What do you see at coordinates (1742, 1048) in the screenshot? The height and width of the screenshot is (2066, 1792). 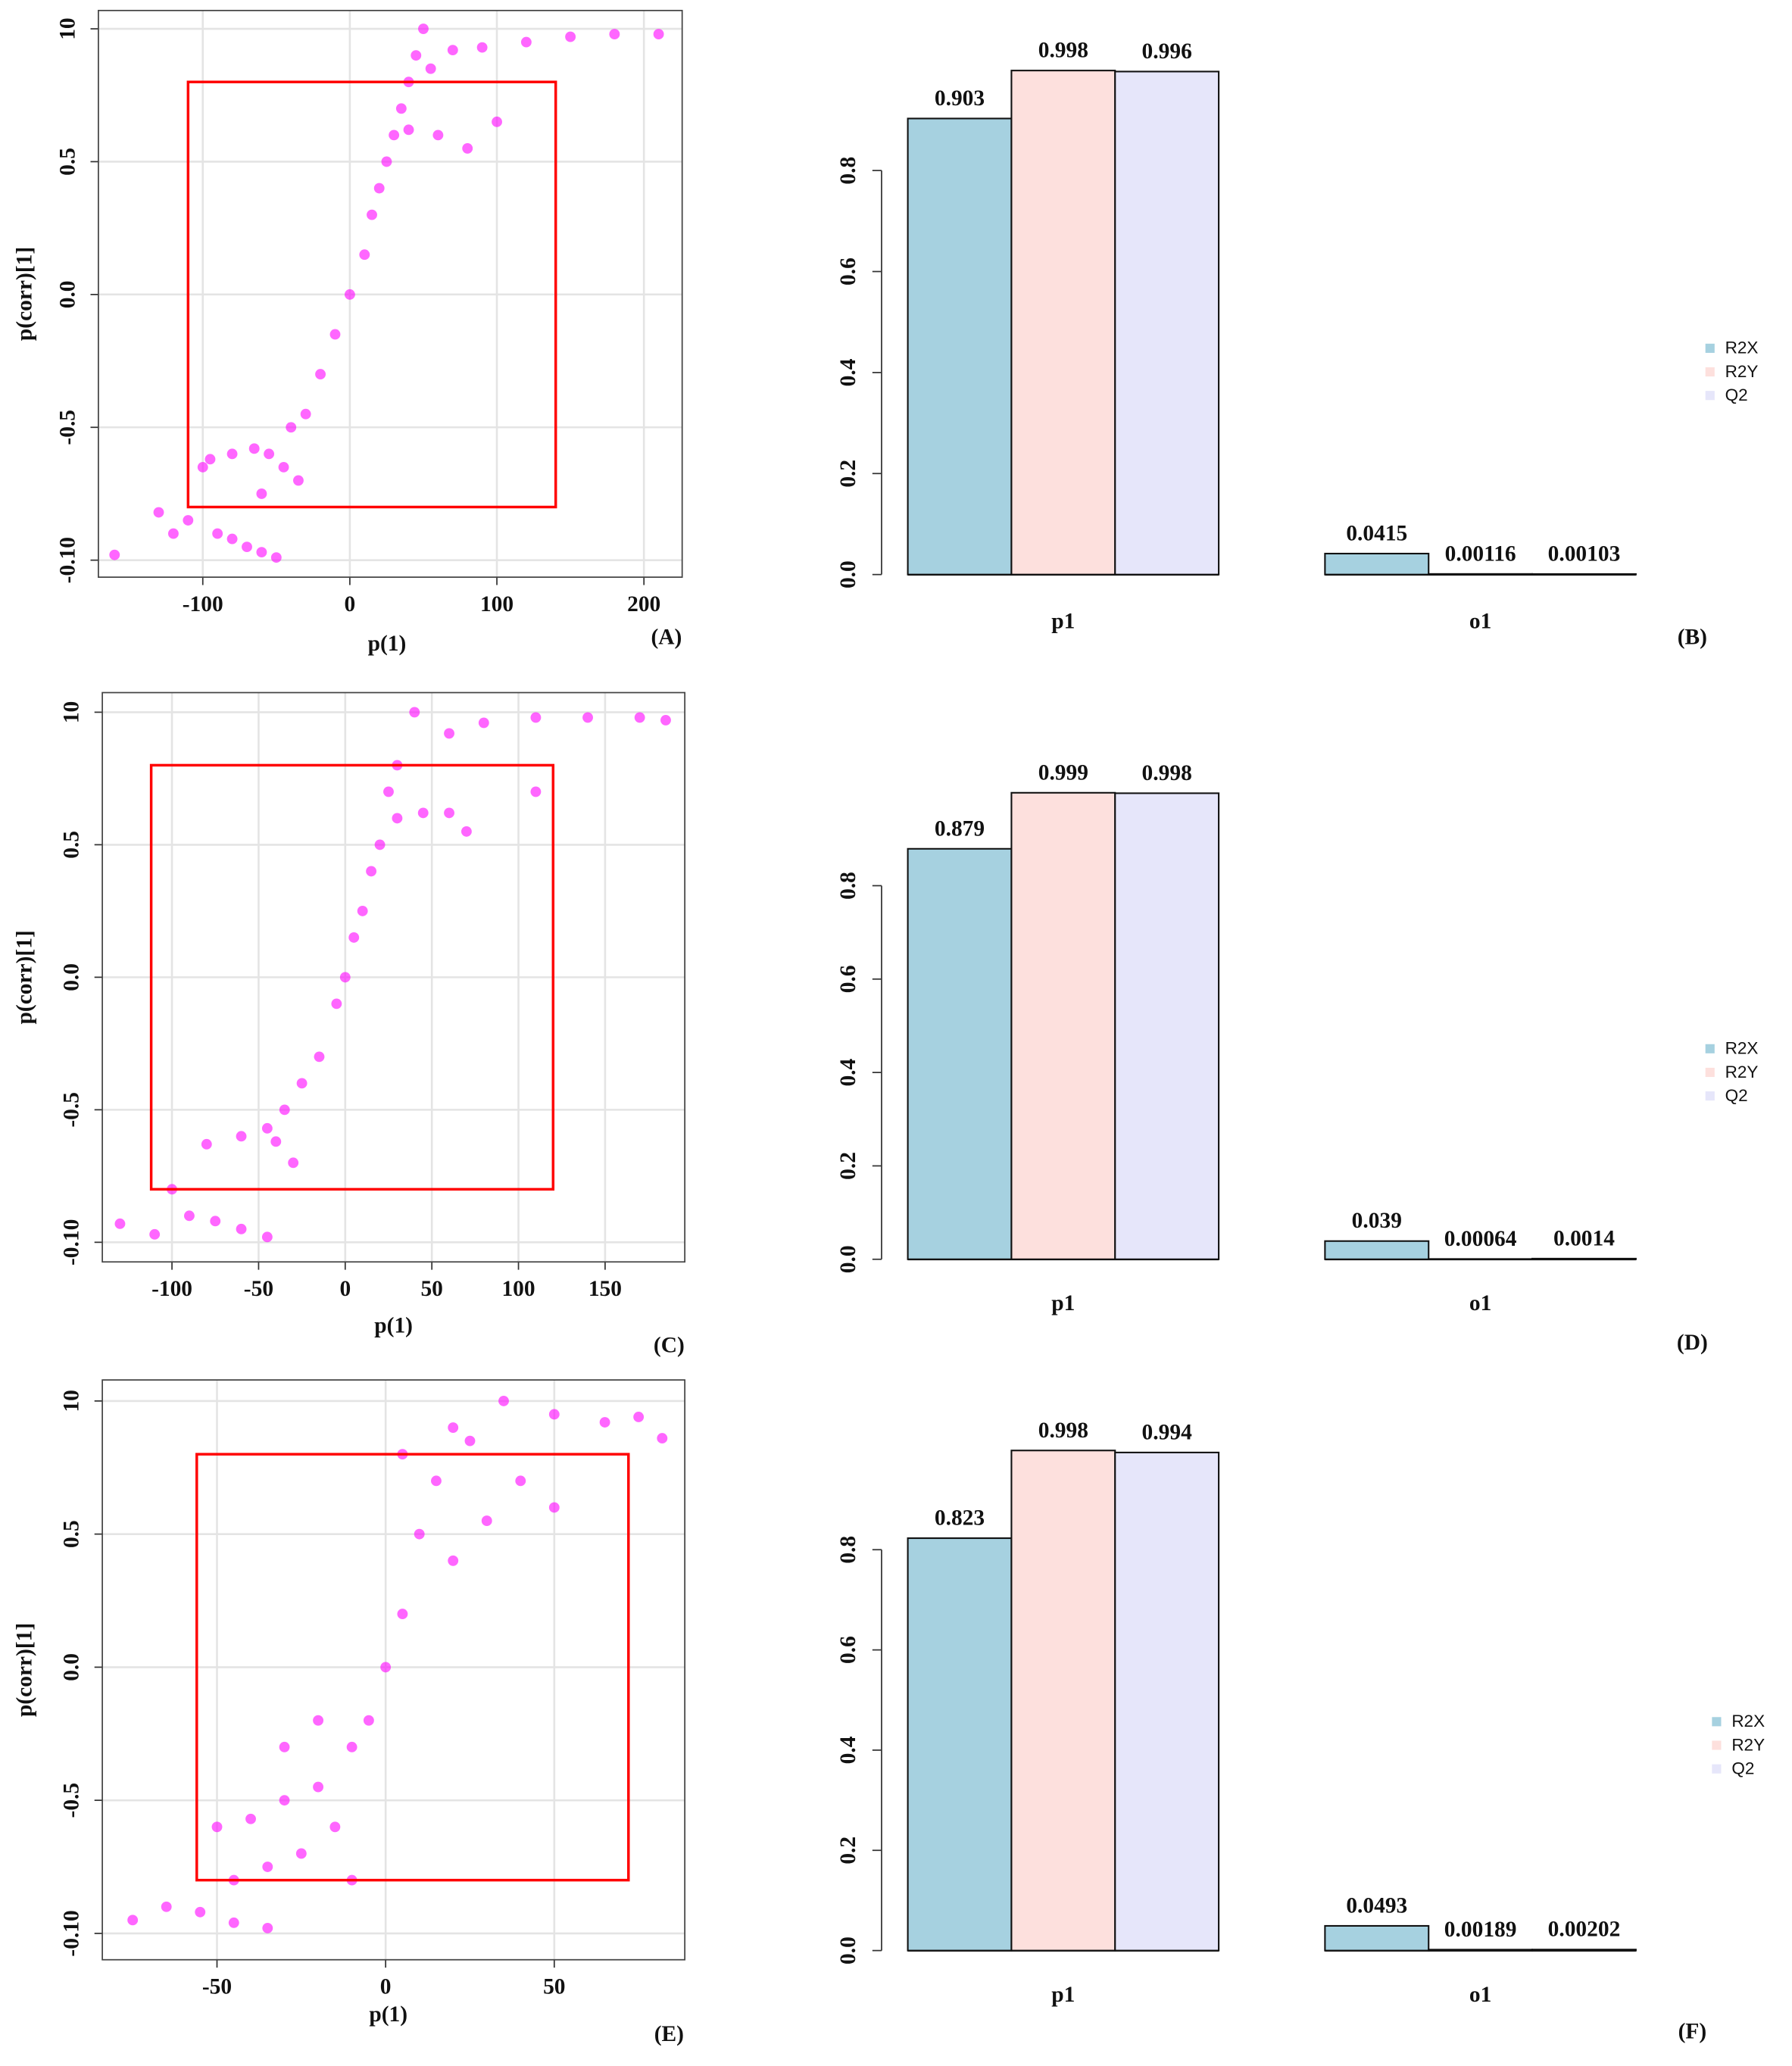 I see `legend-label: R2X` at bounding box center [1742, 1048].